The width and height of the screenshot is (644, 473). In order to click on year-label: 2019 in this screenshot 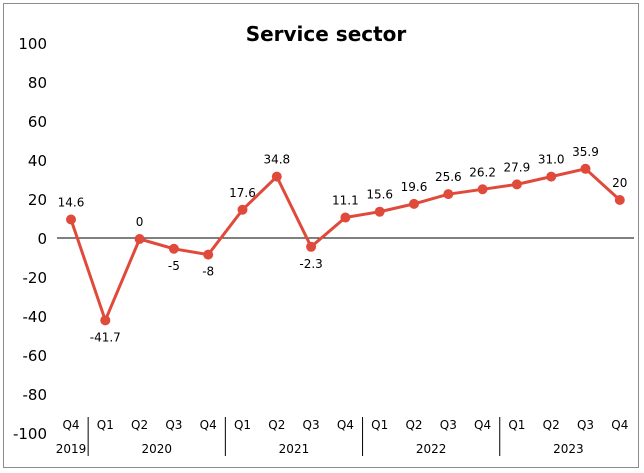, I will do `click(71, 449)`.